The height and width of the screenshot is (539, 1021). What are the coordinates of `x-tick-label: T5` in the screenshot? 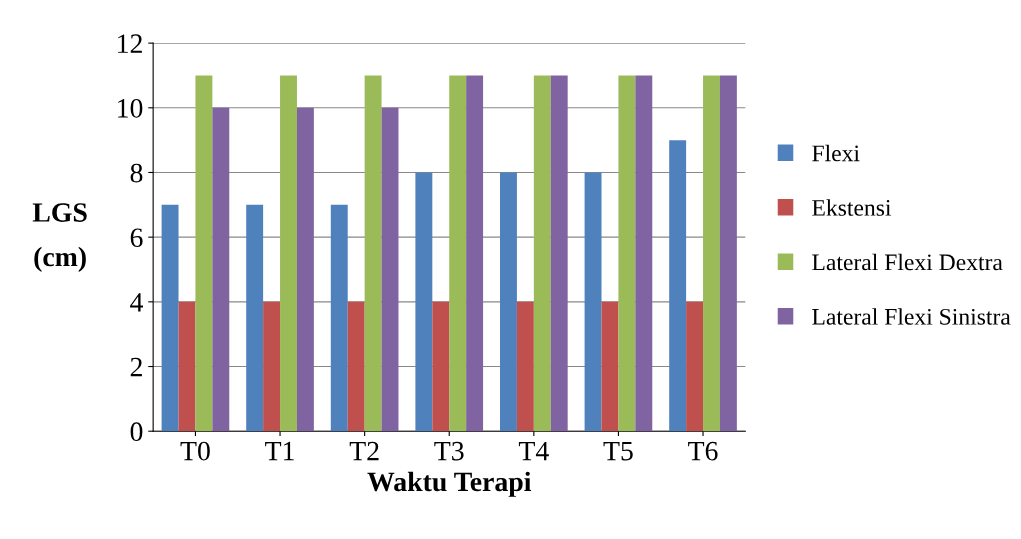 It's located at (618, 451).